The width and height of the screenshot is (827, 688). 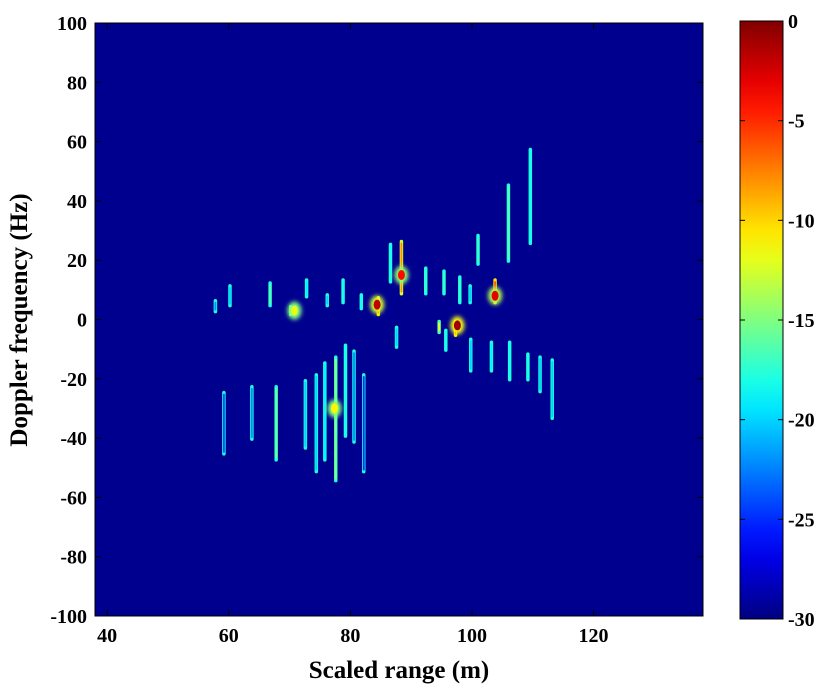 What do you see at coordinates (801, 520) in the screenshot?
I see `colorbar-tick-label: -25` at bounding box center [801, 520].